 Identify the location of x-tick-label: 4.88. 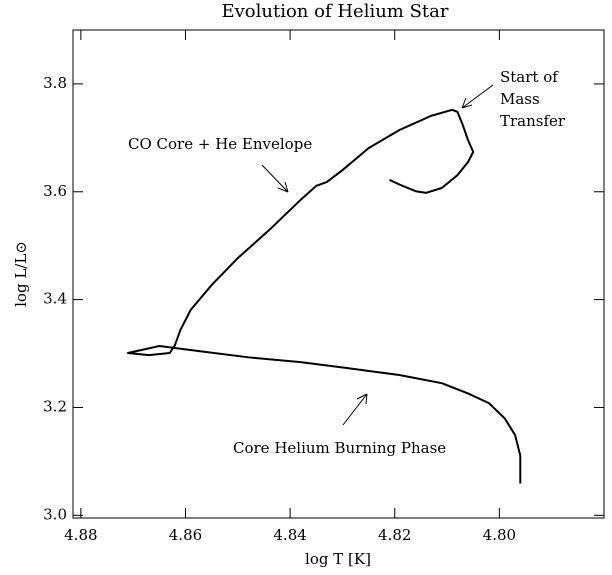
(80, 535).